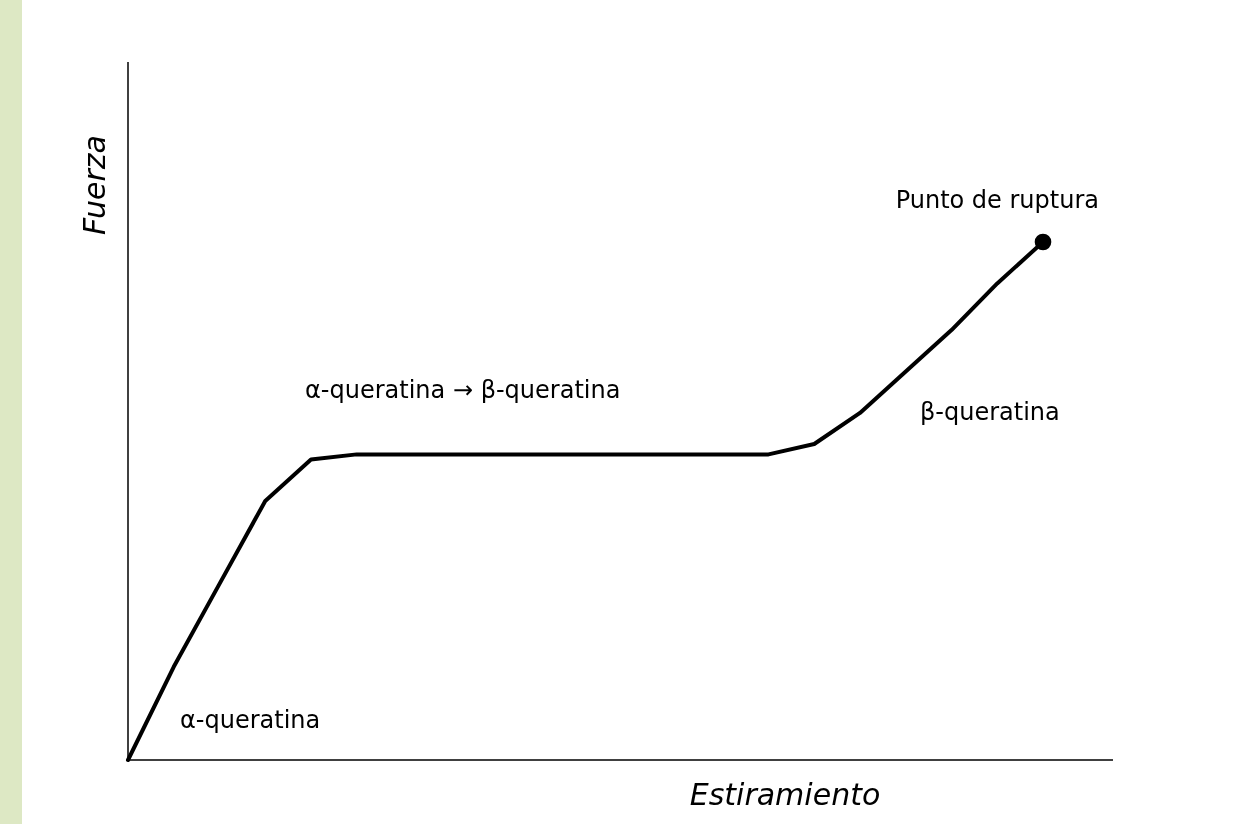  Describe the element at coordinates (94, 185) in the screenshot. I see `y-axis-title: Fuerza` at that location.